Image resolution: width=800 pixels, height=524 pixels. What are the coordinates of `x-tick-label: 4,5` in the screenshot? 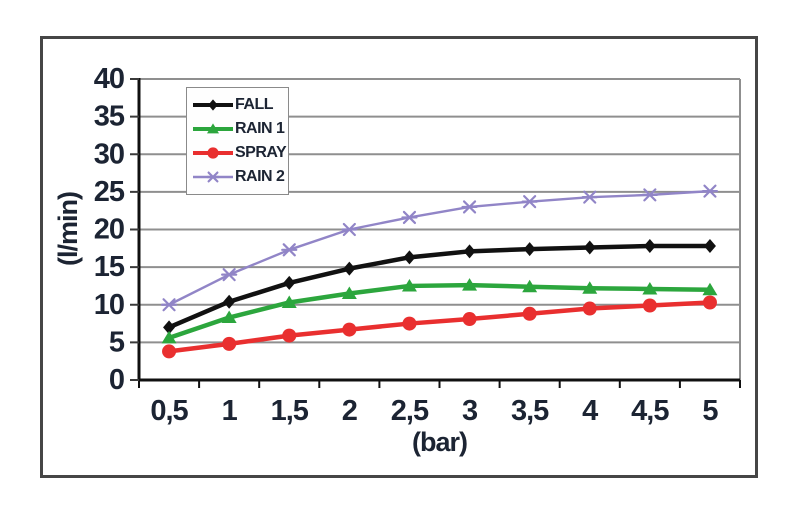 It's located at (650, 411).